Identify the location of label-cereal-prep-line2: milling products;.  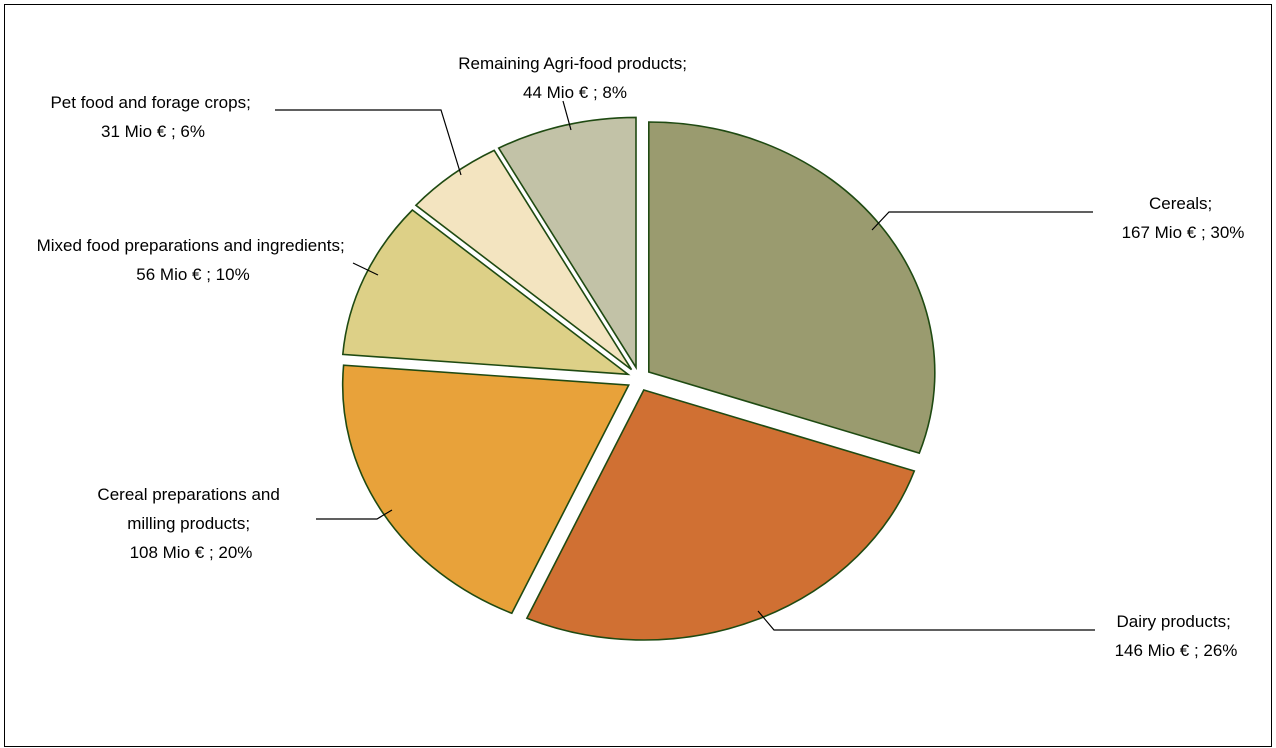
(188, 523).